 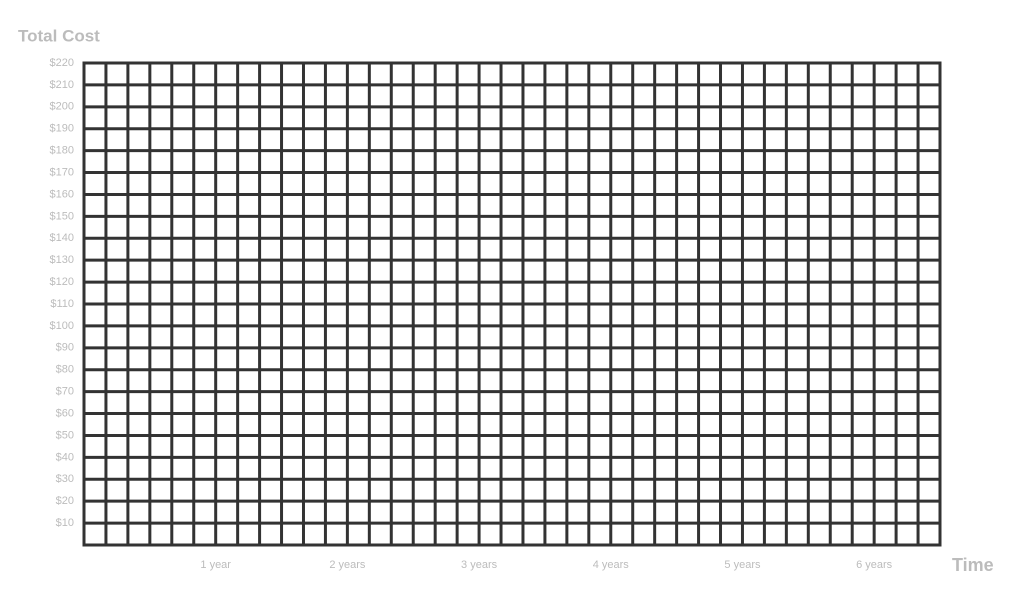 What do you see at coordinates (62, 172) in the screenshot?
I see `y-tick-label: $170` at bounding box center [62, 172].